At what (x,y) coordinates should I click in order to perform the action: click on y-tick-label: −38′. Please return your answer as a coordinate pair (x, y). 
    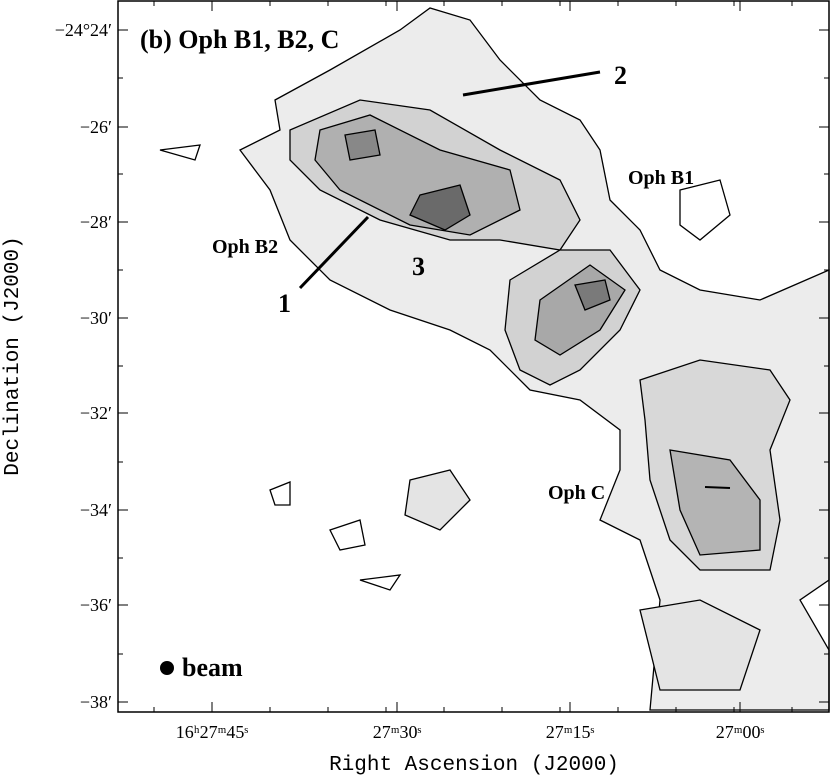
    Looking at the image, I should click on (96, 702).